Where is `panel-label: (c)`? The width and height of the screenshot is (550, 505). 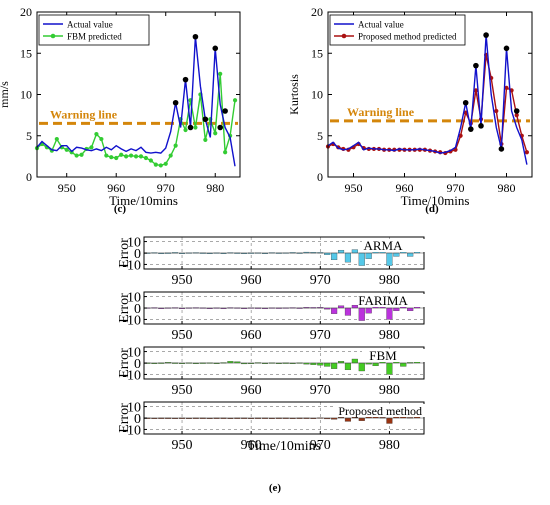
panel-label: (c) is located at coordinates (120, 209).